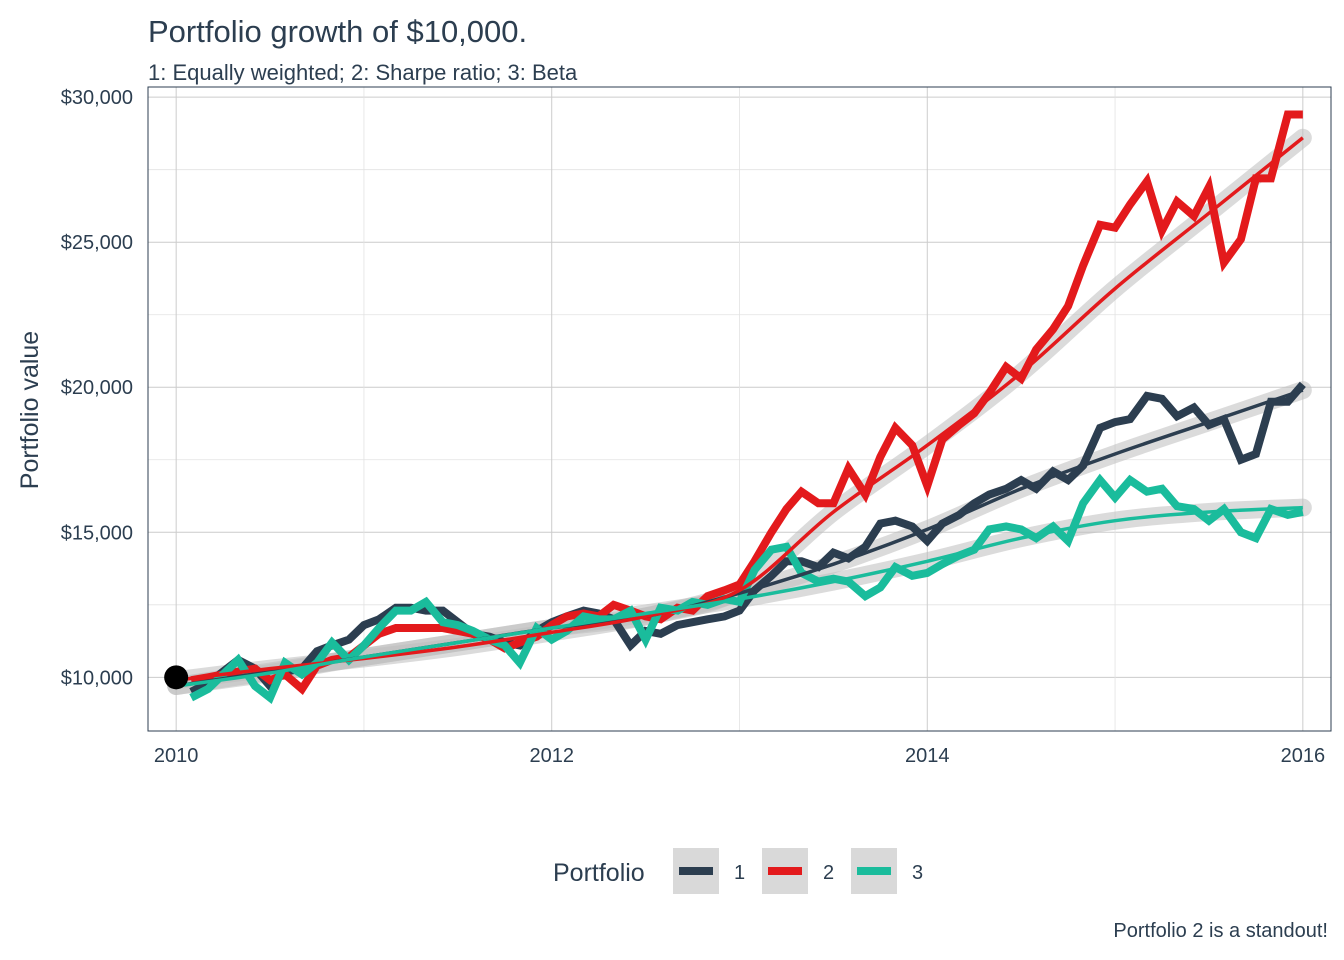 Image resolution: width=1344 pixels, height=960 pixels. Describe the element at coordinates (338, 31) in the screenshot. I see `chart-title: Portfolio growth of $10,000.` at that location.